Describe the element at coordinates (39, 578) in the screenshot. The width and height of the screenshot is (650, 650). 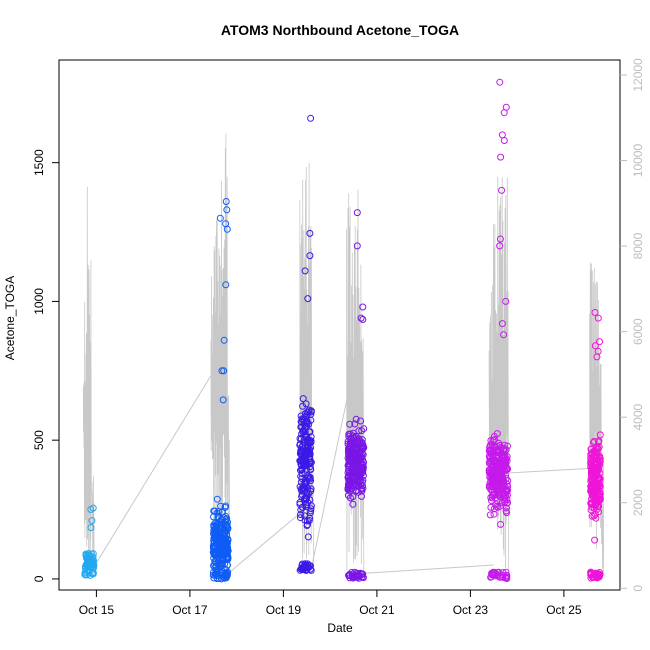
I see `y-tick-label: 0` at that location.